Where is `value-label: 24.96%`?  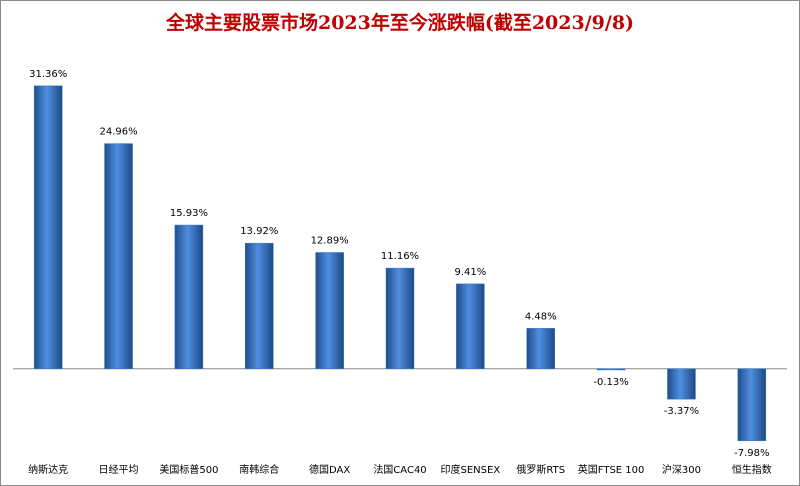 value-label: 24.96% is located at coordinates (118, 132).